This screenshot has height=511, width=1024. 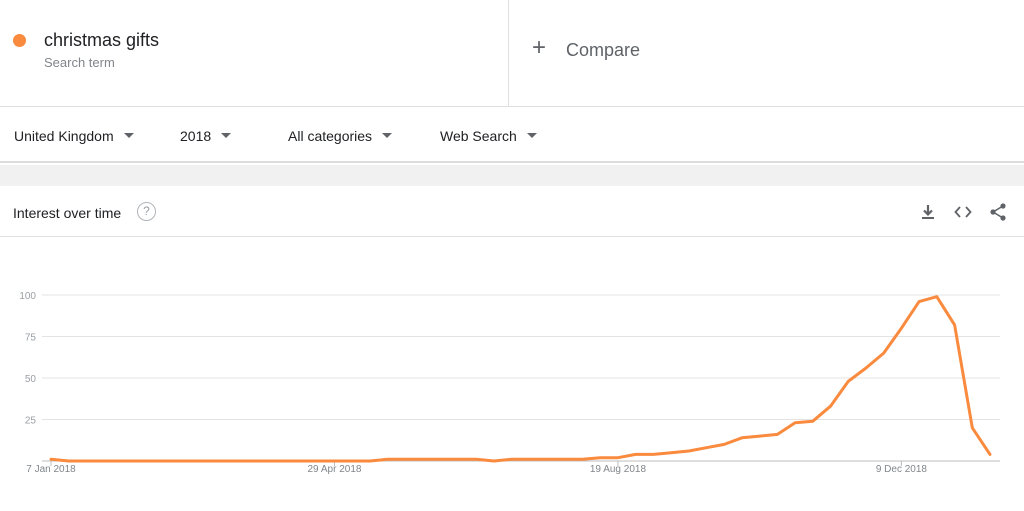 What do you see at coordinates (539, 47) in the screenshot?
I see `plus-icon: +` at bounding box center [539, 47].